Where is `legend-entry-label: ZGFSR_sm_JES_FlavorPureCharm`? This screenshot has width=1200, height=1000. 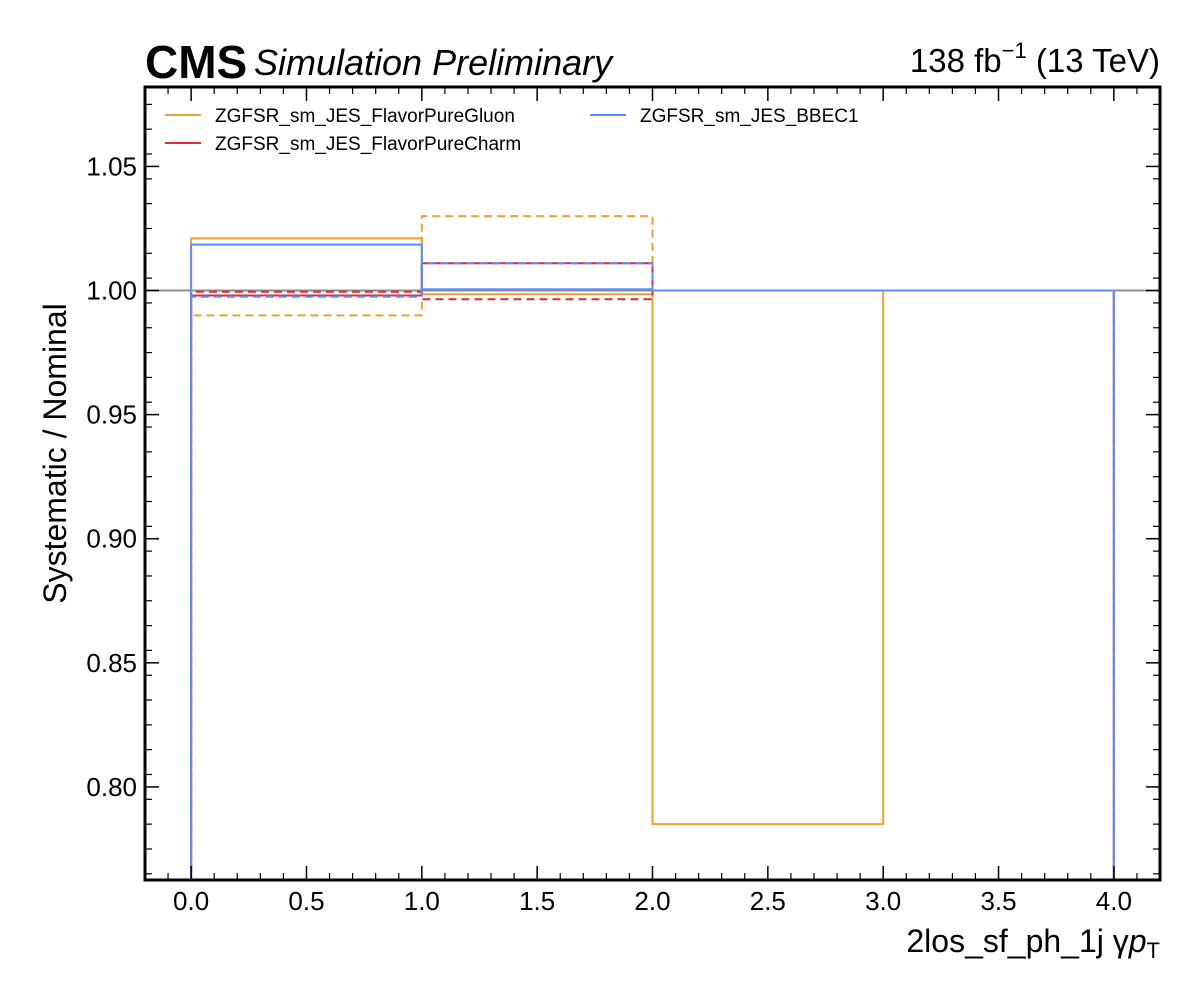 legend-entry-label: ZGFSR_sm_JES_FlavorPureCharm is located at coordinates (368, 144).